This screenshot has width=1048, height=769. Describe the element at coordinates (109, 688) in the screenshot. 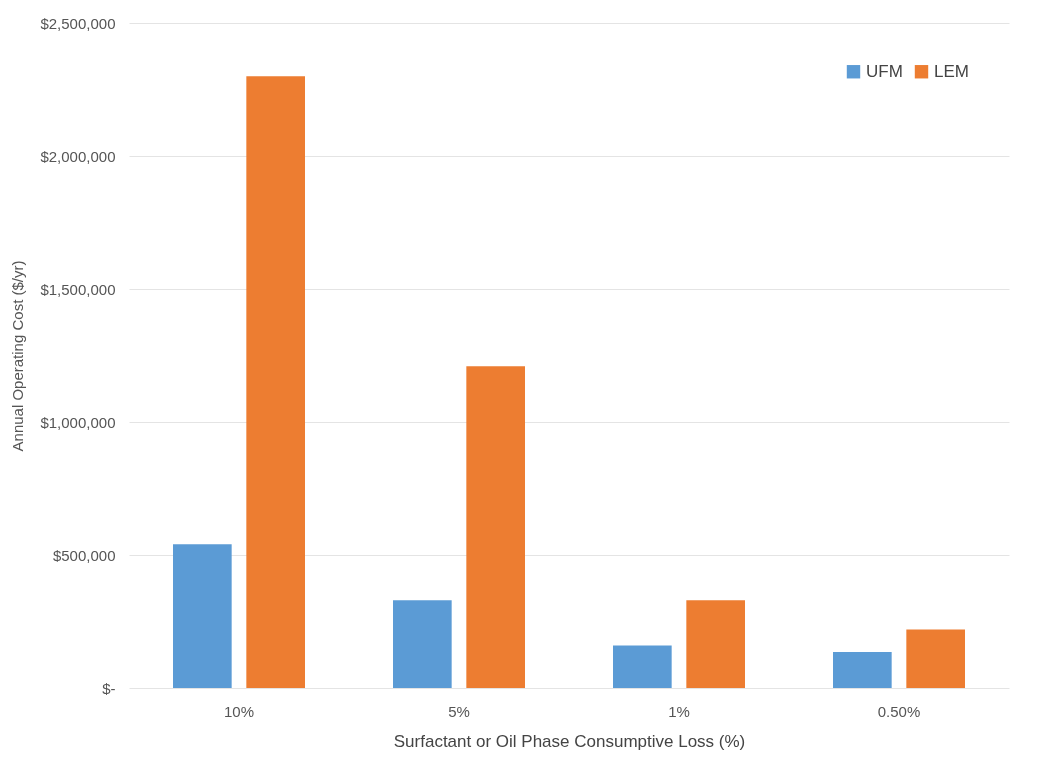

I see `y-tick-label: $-` at that location.